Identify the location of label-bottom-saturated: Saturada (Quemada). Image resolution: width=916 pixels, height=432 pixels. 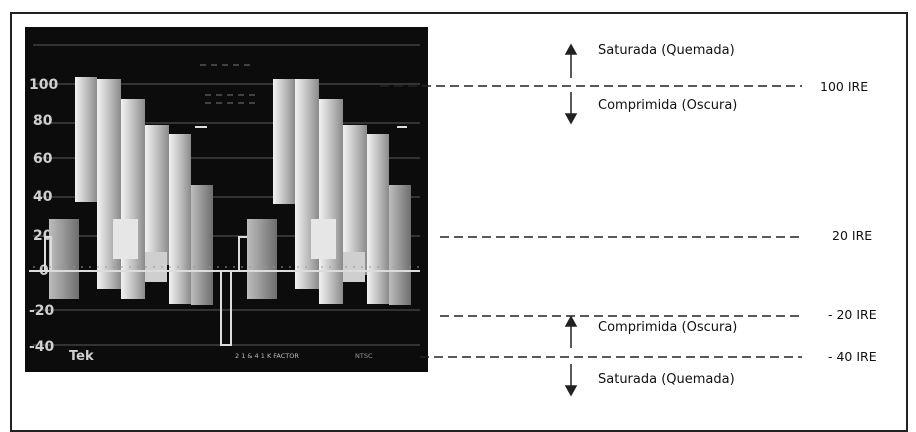
(666, 379).